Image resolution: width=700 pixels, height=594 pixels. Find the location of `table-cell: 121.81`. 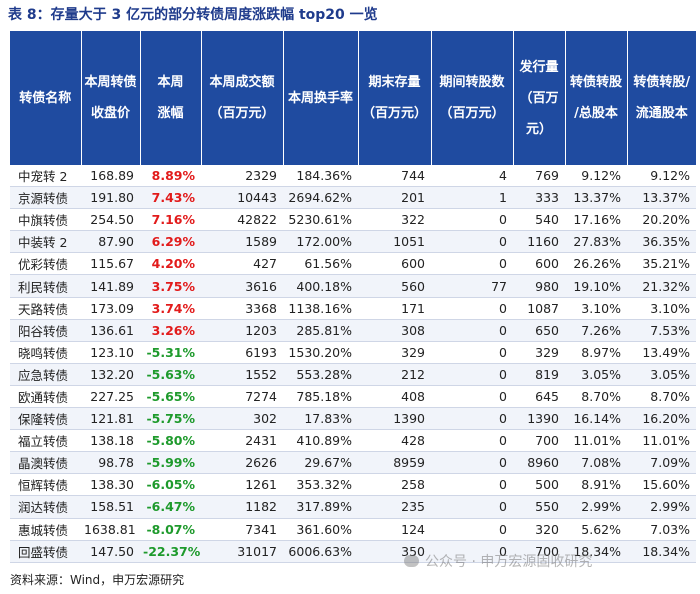

table-cell: 121.81 is located at coordinates (110, 419).